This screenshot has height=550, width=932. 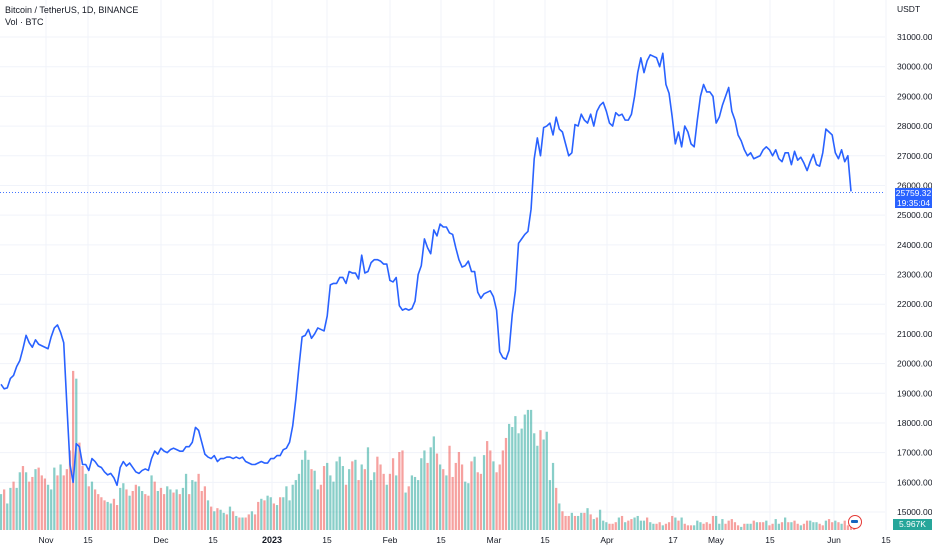 I want to click on x-tick-label: 15, so click(x=770, y=540).